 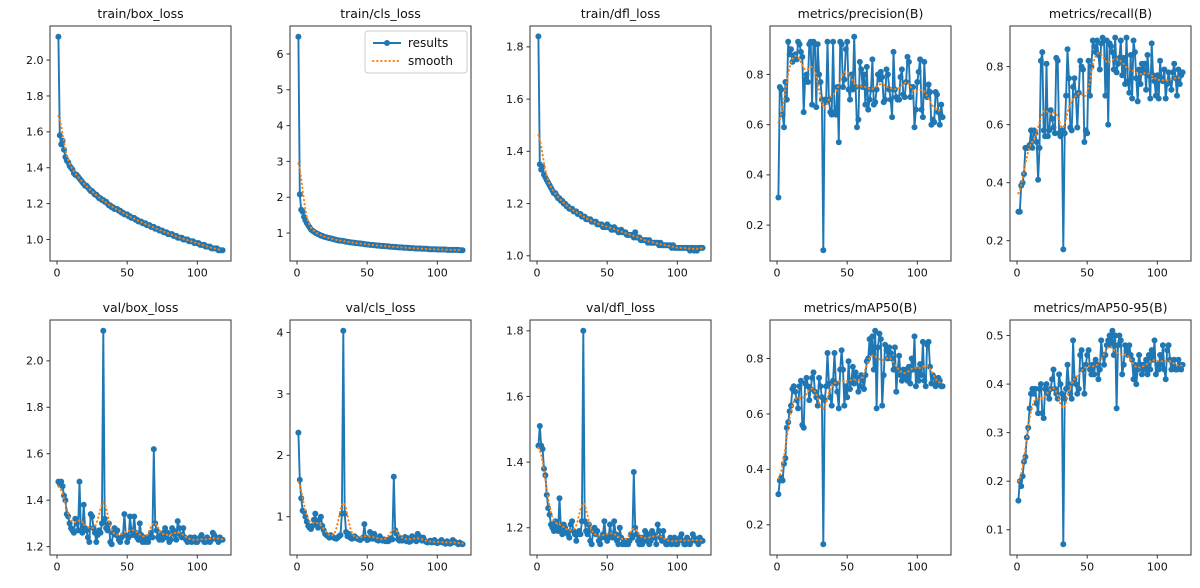 What do you see at coordinates (995, 241) in the screenshot?
I see `y-tick-label: 0.2` at bounding box center [995, 241].